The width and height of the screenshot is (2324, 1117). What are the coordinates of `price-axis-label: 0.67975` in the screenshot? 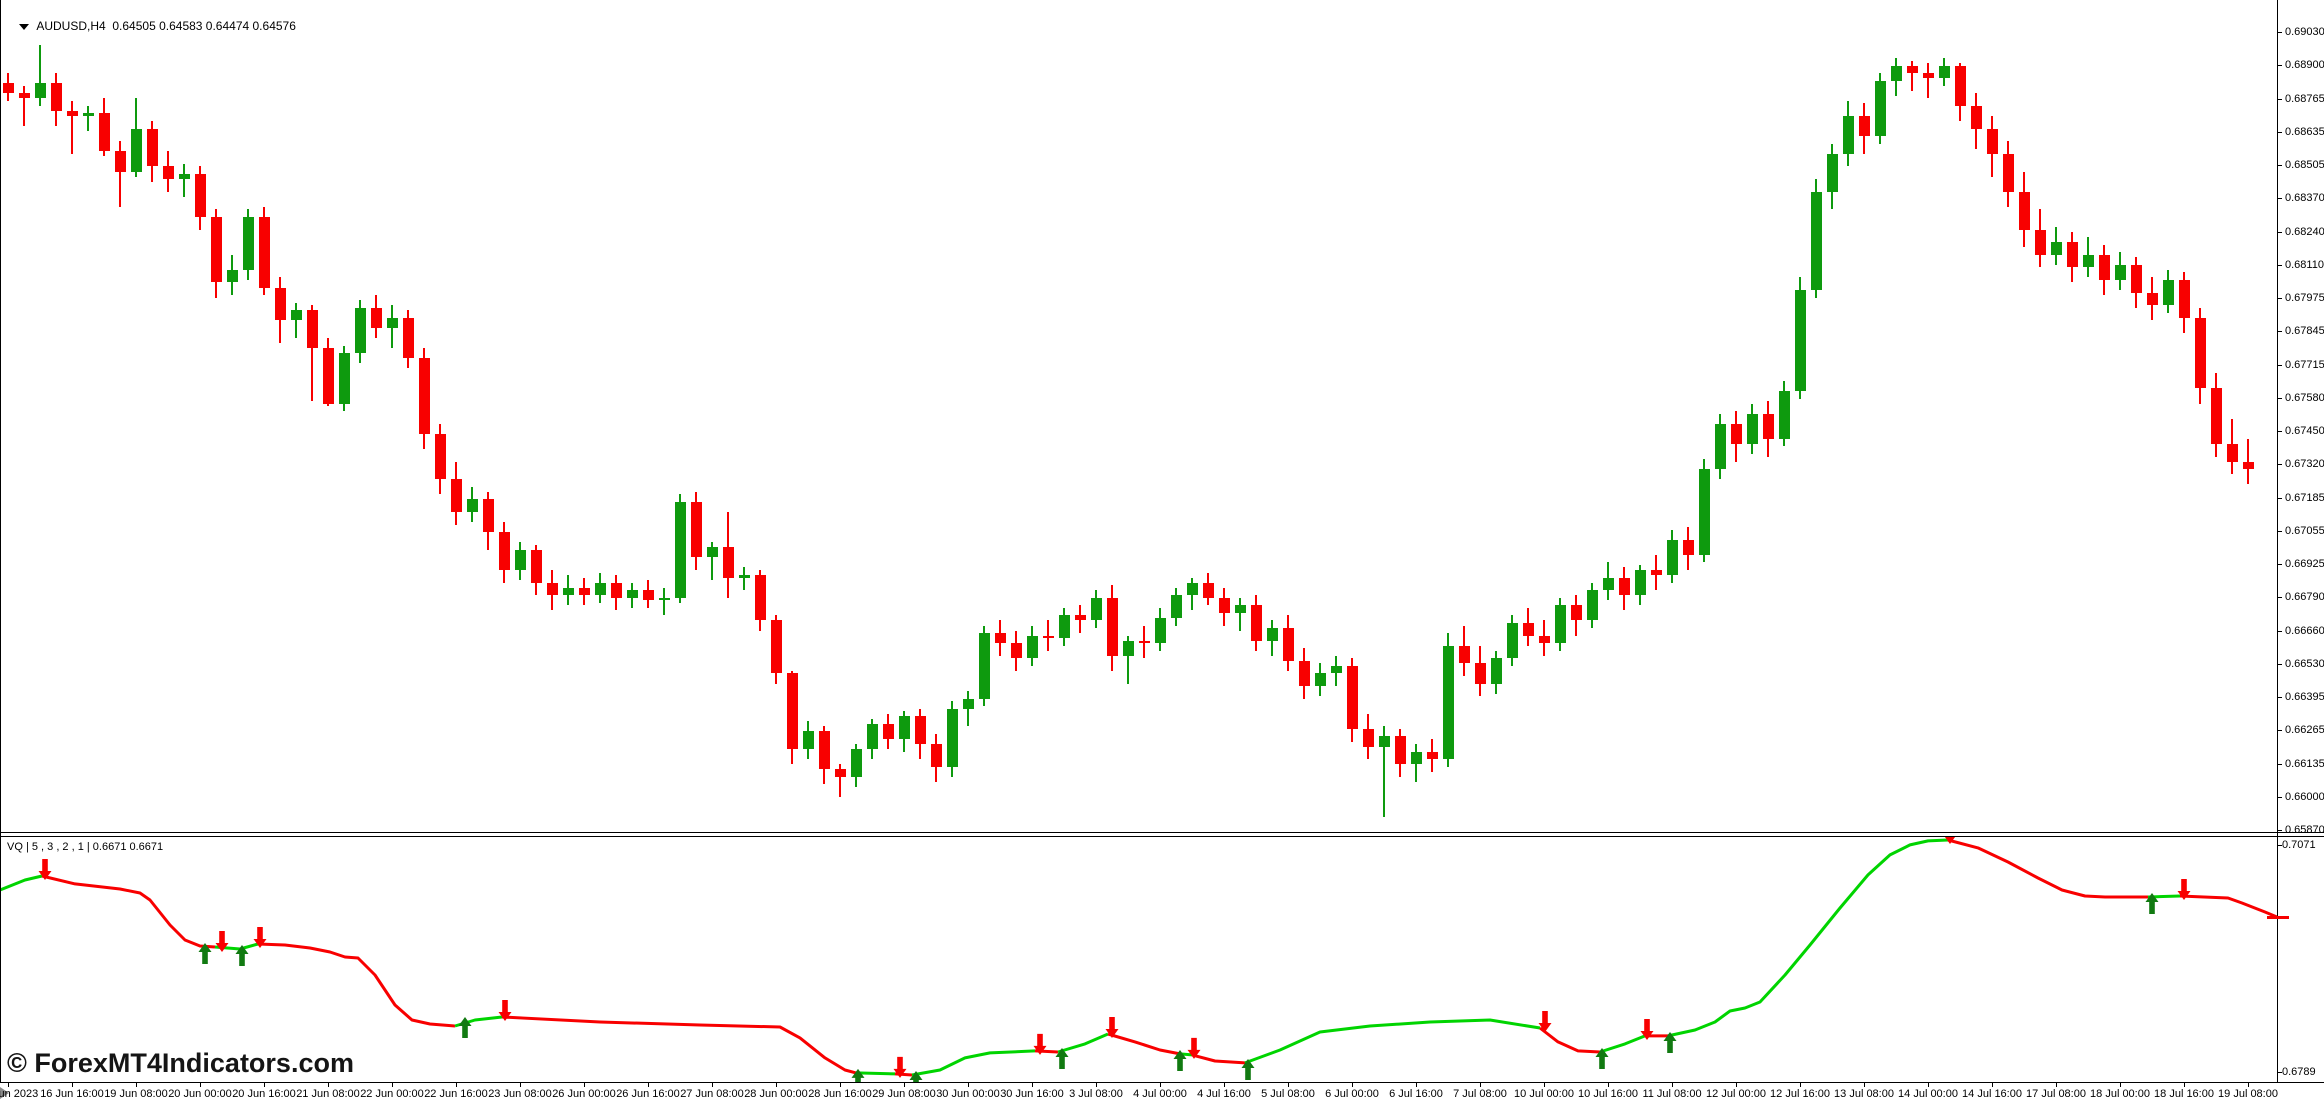 It's located at (2304, 298).